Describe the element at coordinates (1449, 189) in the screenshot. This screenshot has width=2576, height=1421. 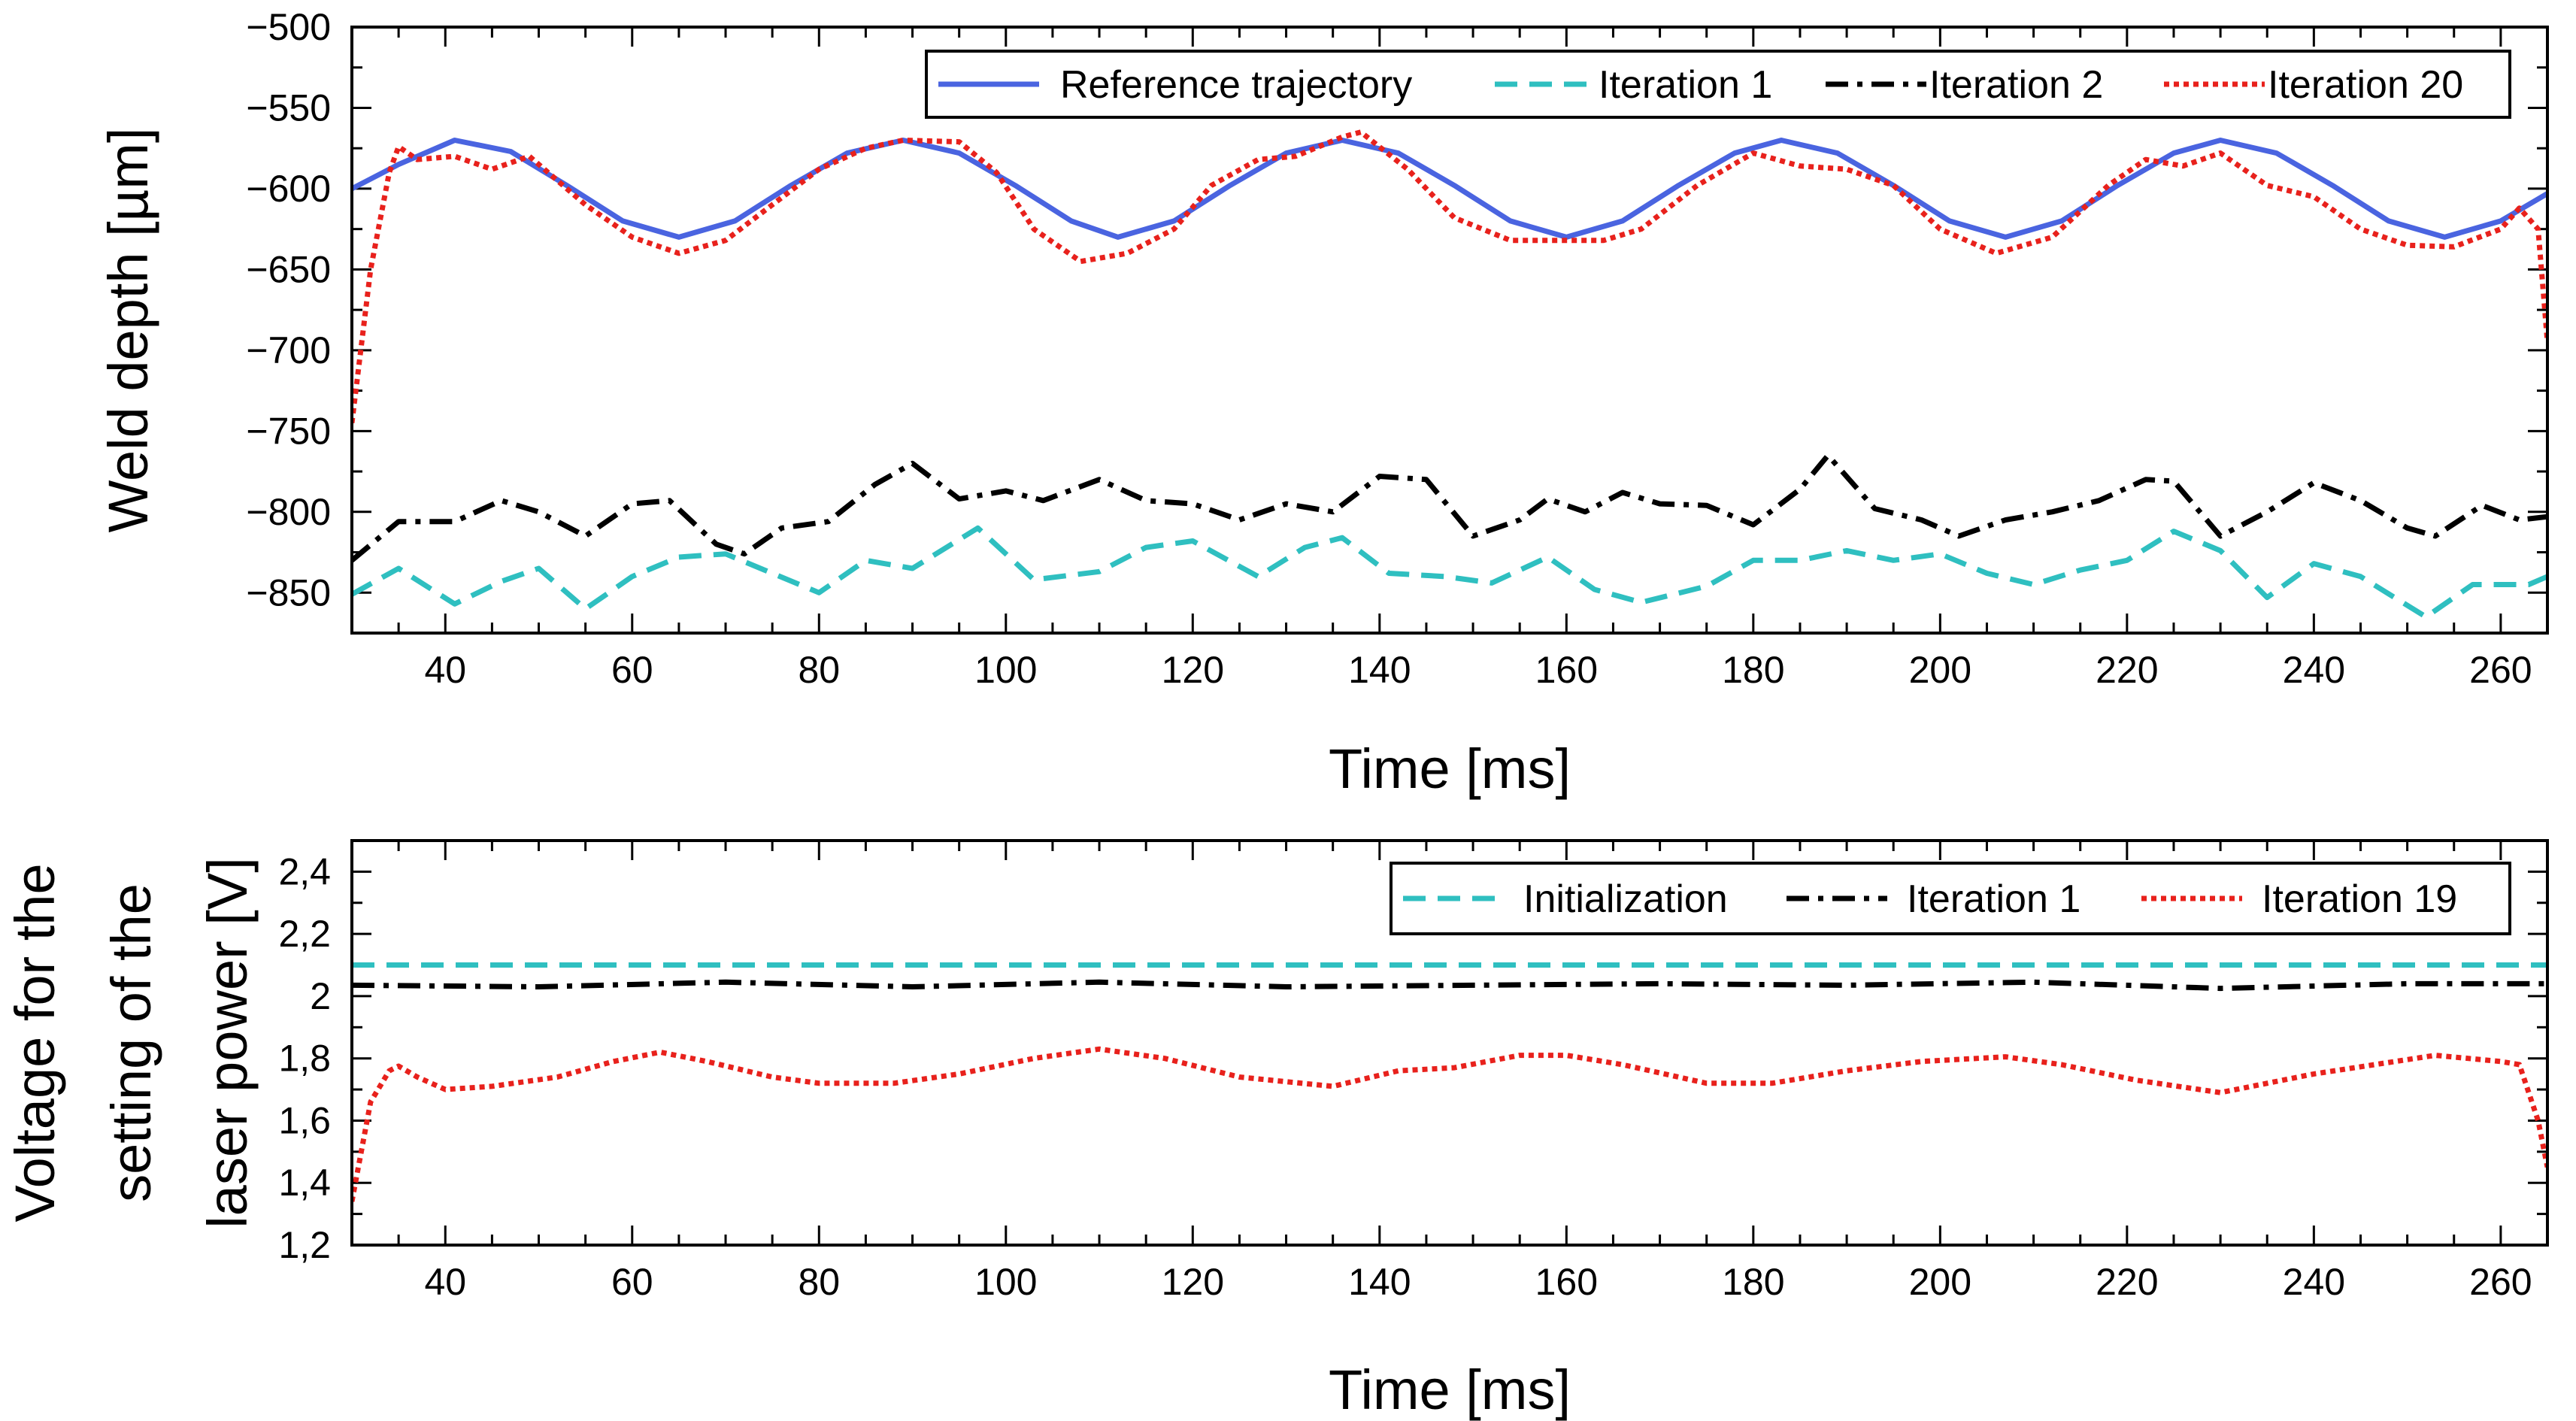
I see `series-line-reference-trajectory` at that location.